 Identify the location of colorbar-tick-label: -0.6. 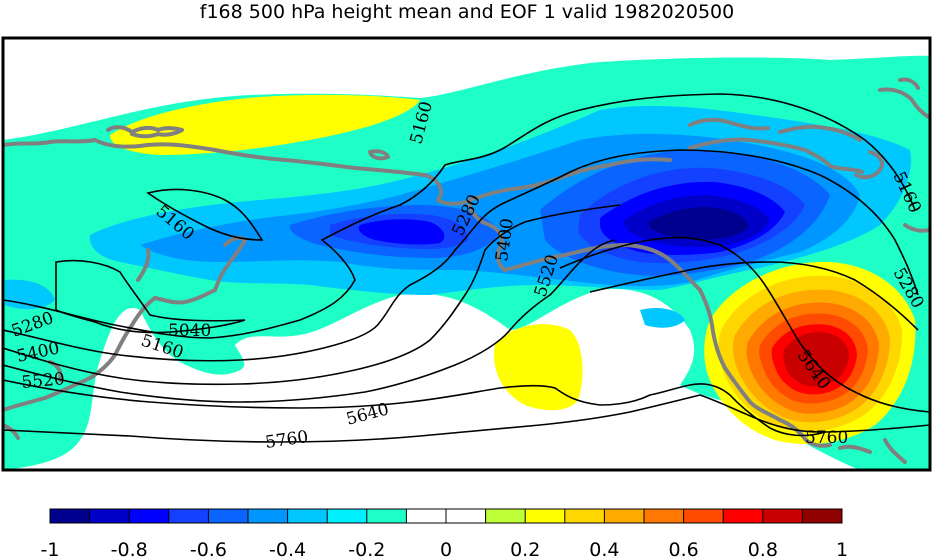
(208, 548).